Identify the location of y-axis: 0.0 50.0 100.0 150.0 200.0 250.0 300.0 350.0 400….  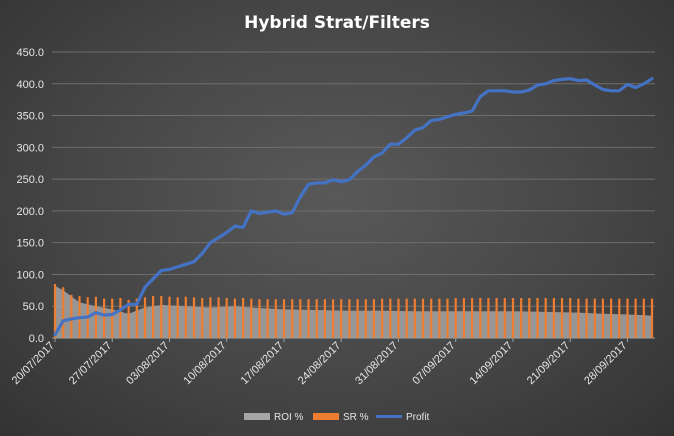
(30, 196).